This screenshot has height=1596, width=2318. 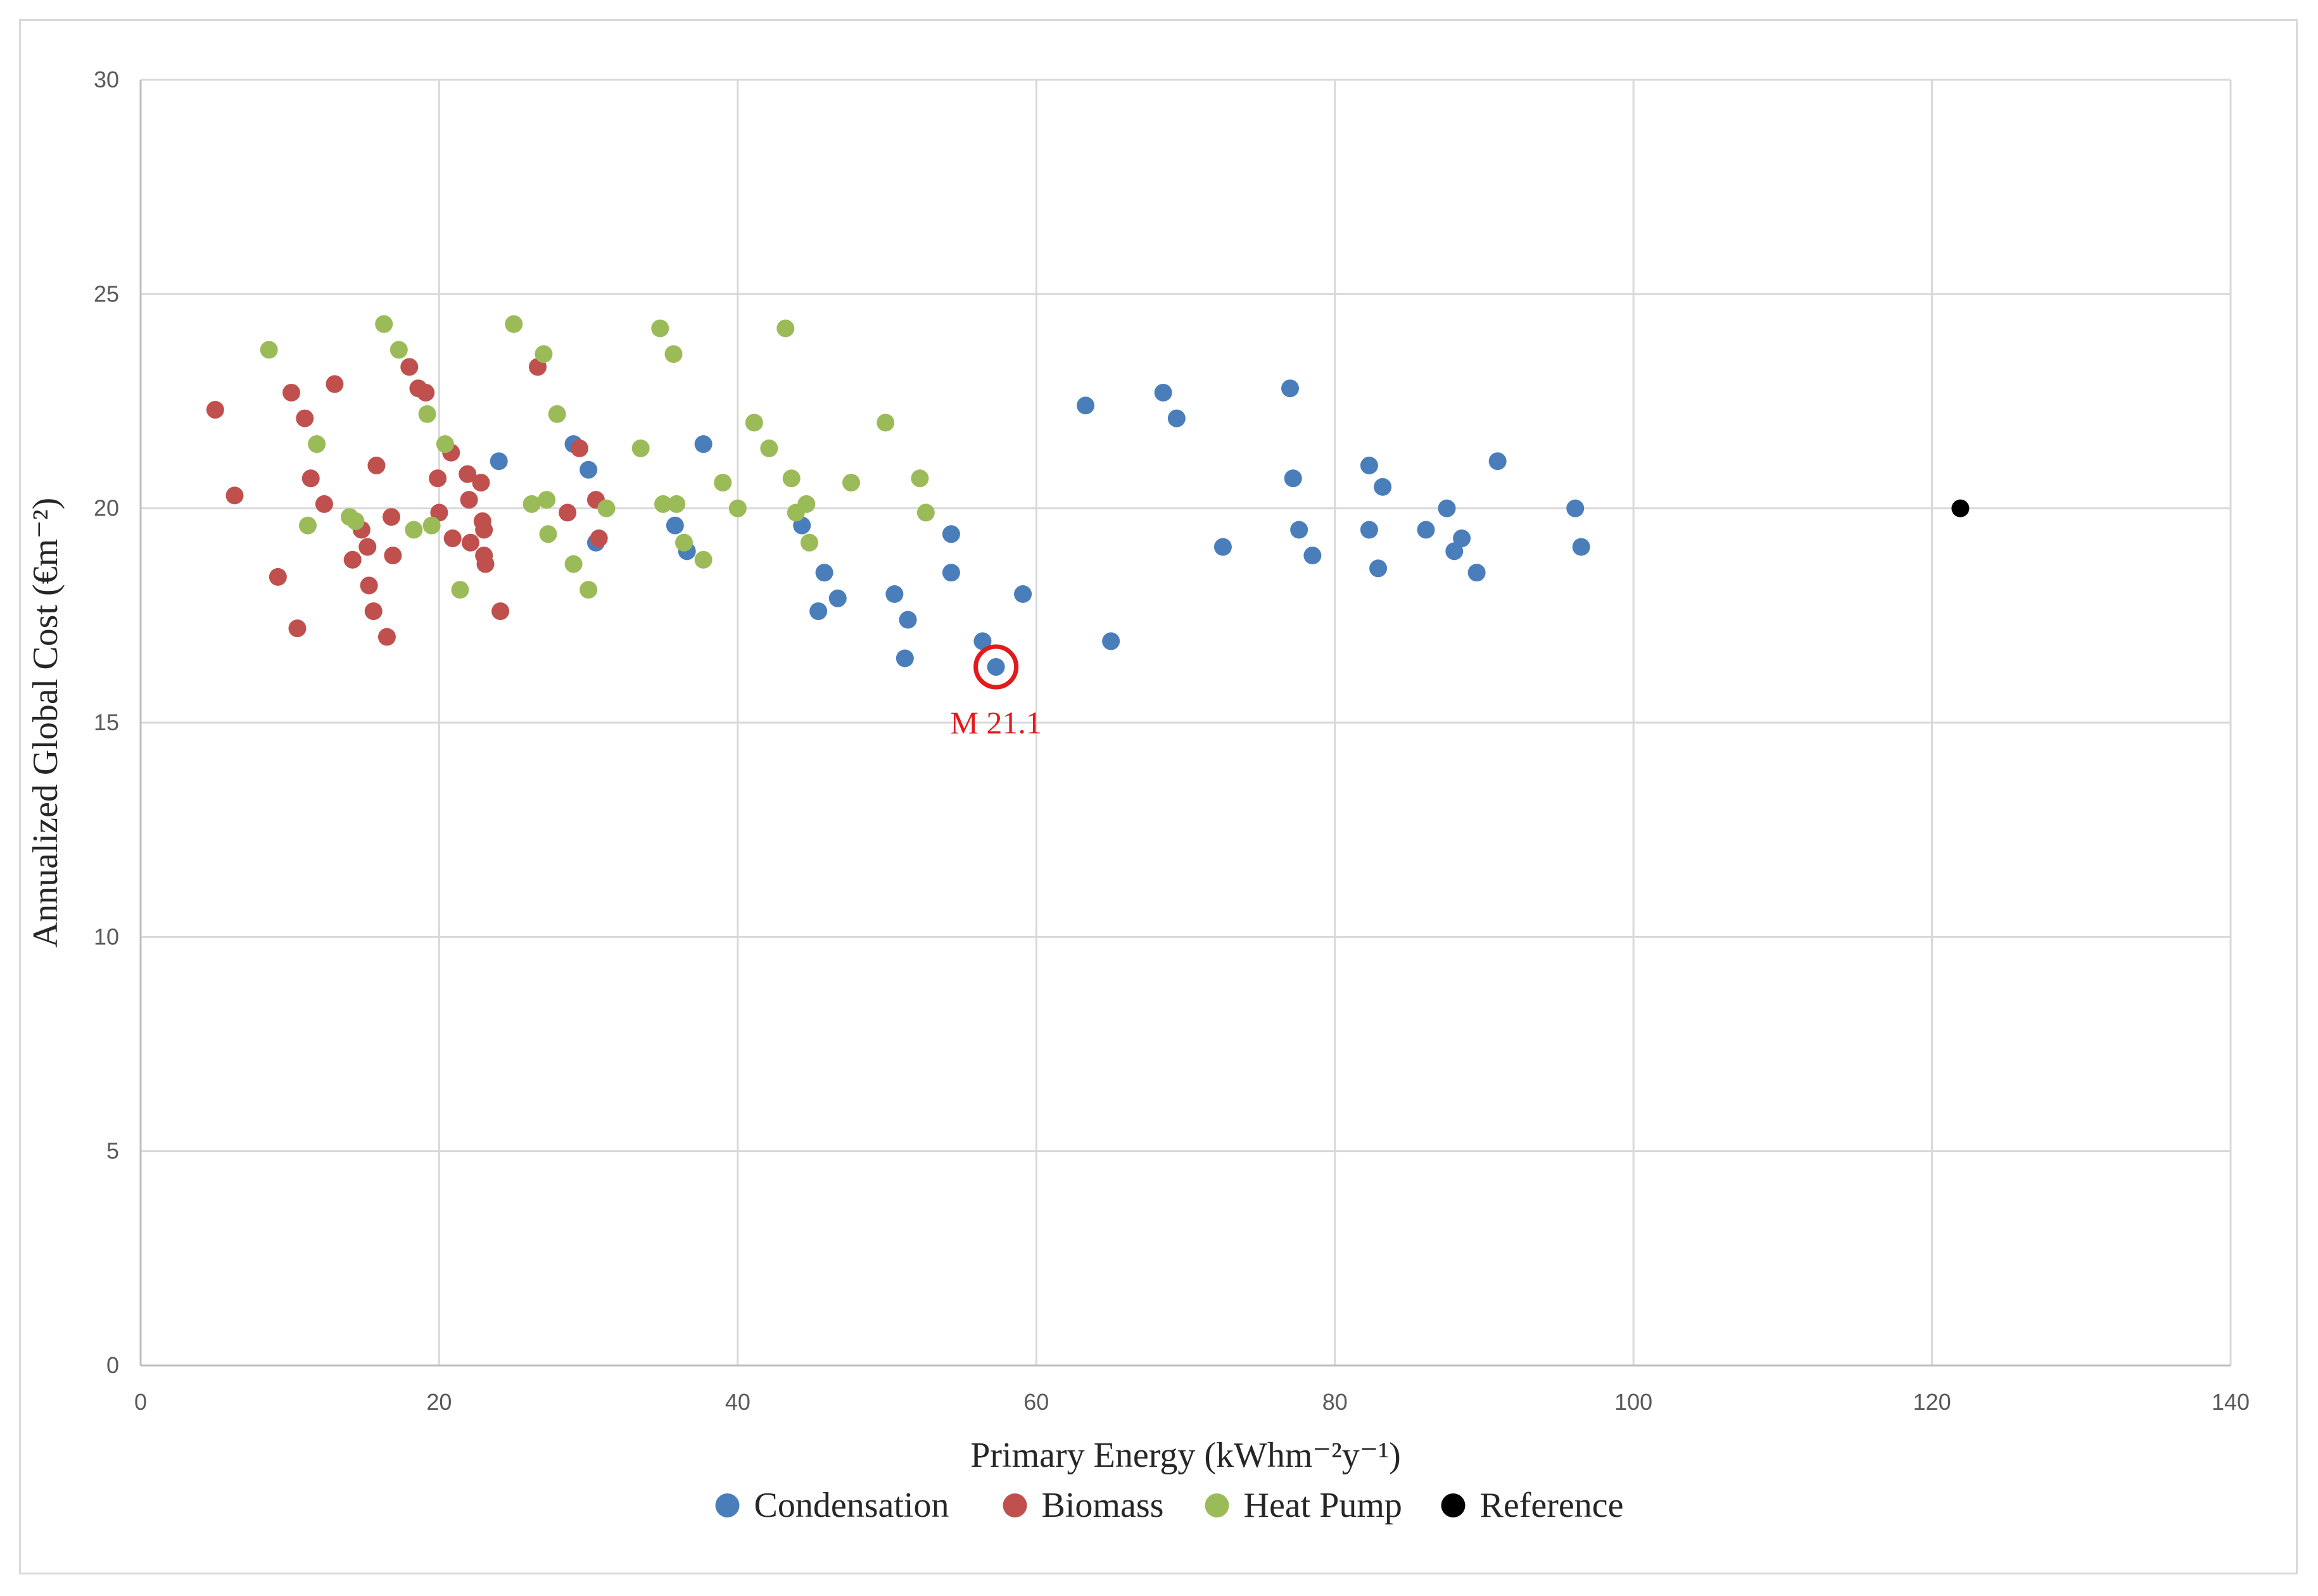 I want to click on x-tick-label: 100, so click(x=1633, y=1402).